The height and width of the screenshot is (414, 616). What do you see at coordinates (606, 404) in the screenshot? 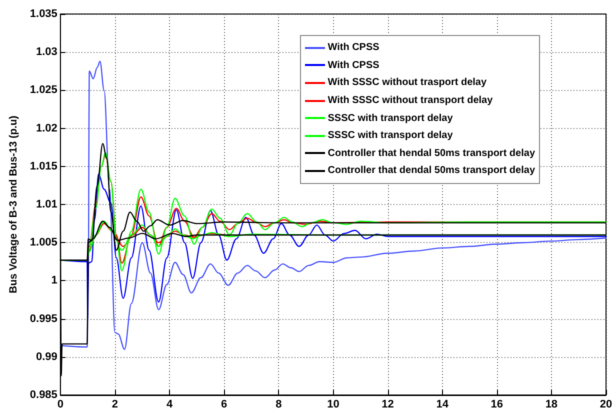
I see `x-tick-label: 20` at bounding box center [606, 404].